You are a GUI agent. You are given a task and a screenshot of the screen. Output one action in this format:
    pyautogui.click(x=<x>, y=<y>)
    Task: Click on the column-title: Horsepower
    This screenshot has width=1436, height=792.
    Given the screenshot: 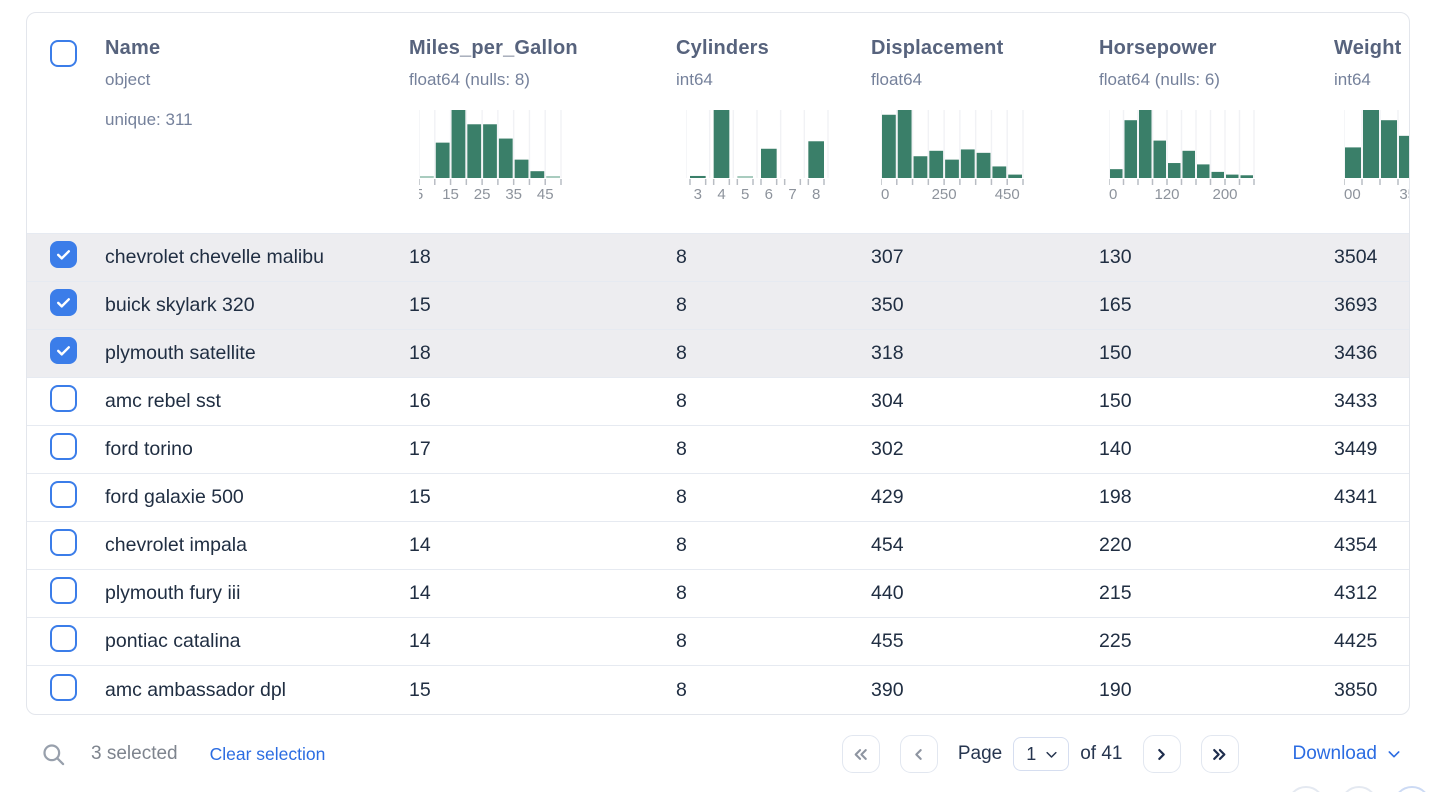 What is the action you would take?
    pyautogui.click(x=1158, y=48)
    